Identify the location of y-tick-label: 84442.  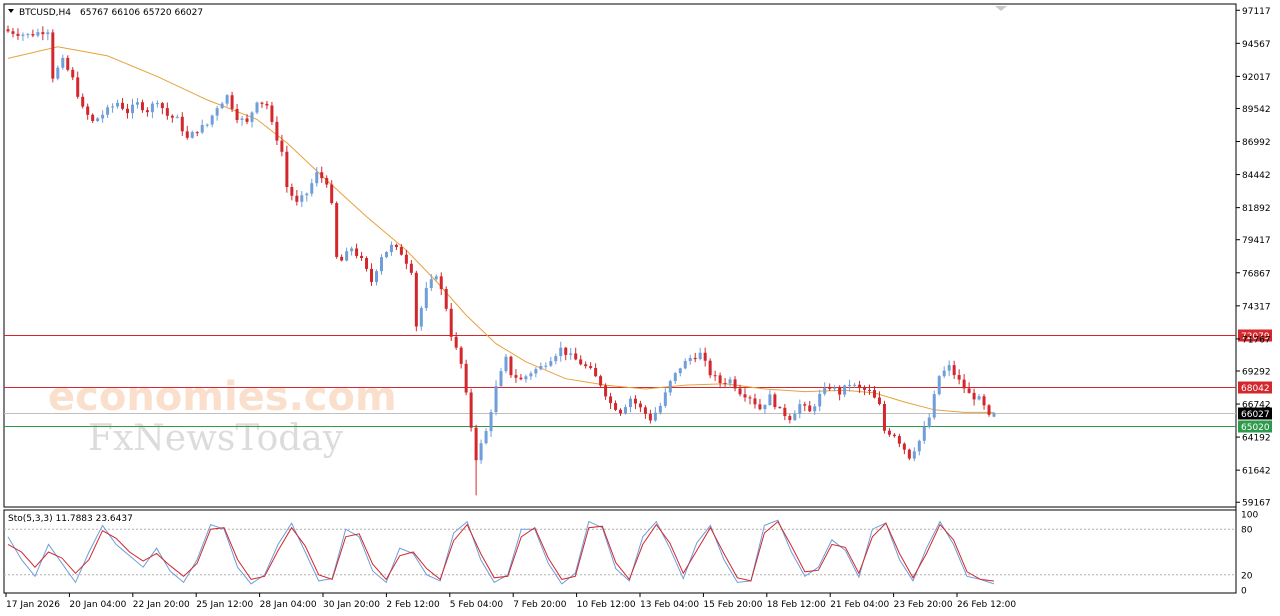
(1256, 176).